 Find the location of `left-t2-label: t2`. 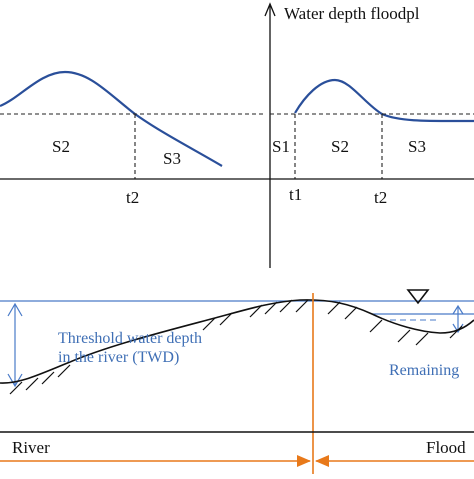

left-t2-label: t2 is located at coordinates (132, 197).